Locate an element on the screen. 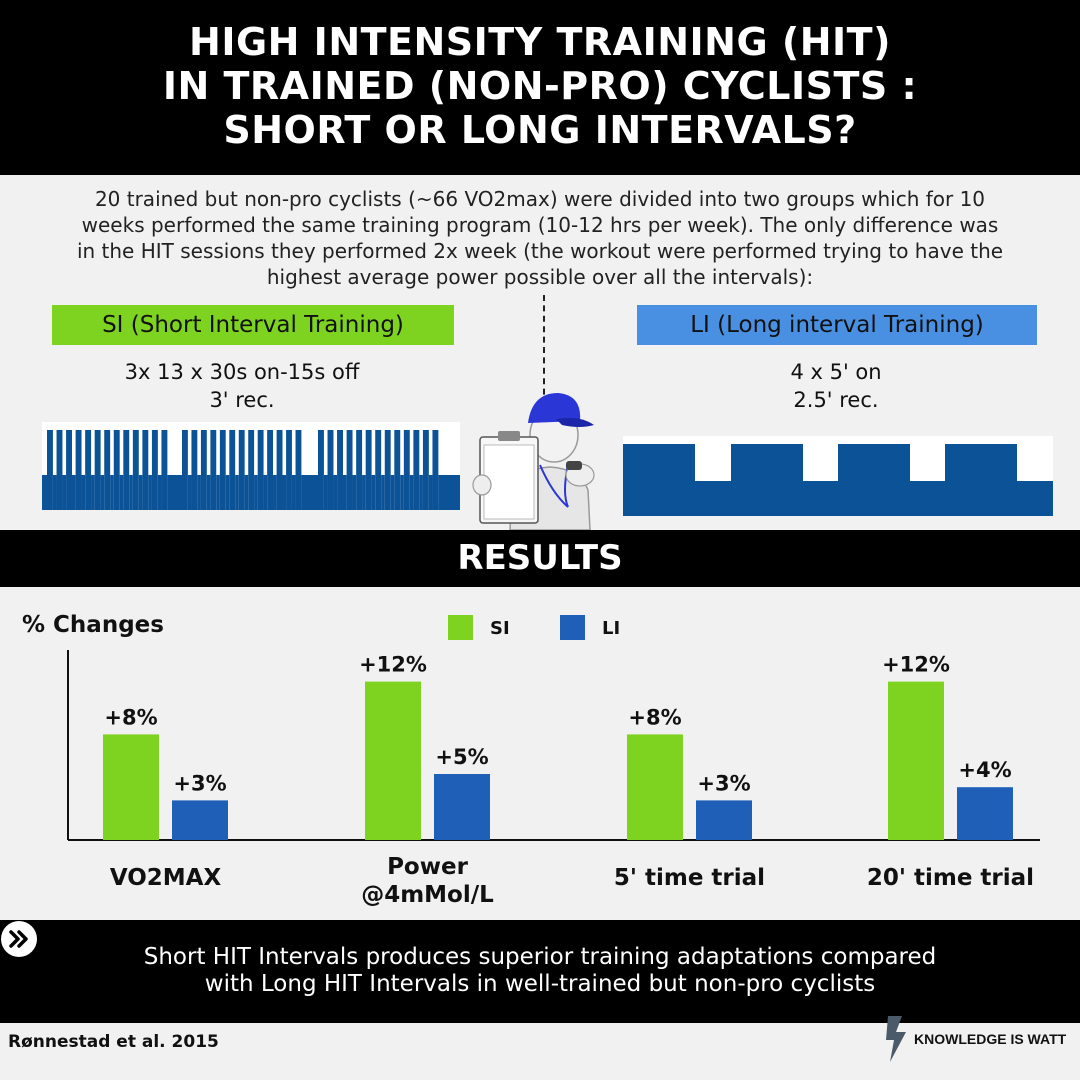  li-work-interval is located at coordinates (981, 480).